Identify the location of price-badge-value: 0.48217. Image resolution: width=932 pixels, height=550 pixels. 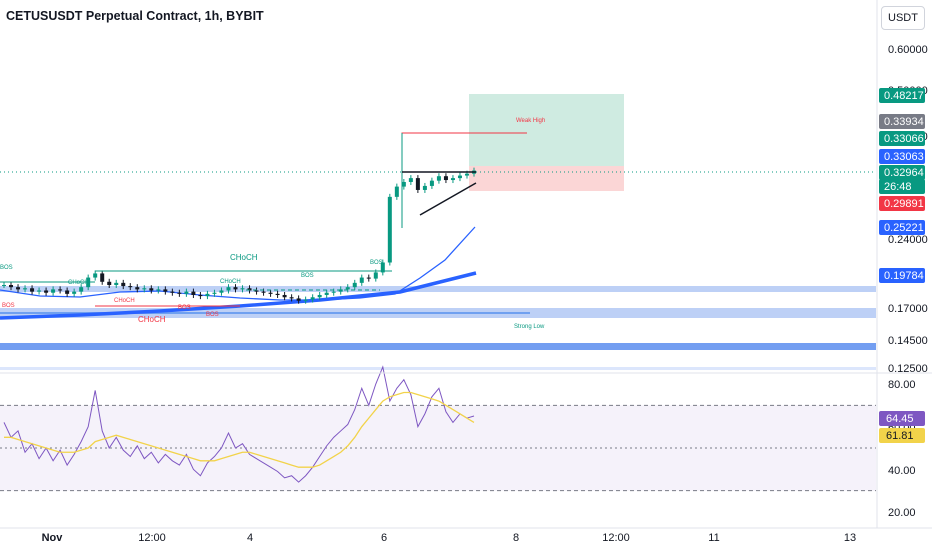
(904, 96).